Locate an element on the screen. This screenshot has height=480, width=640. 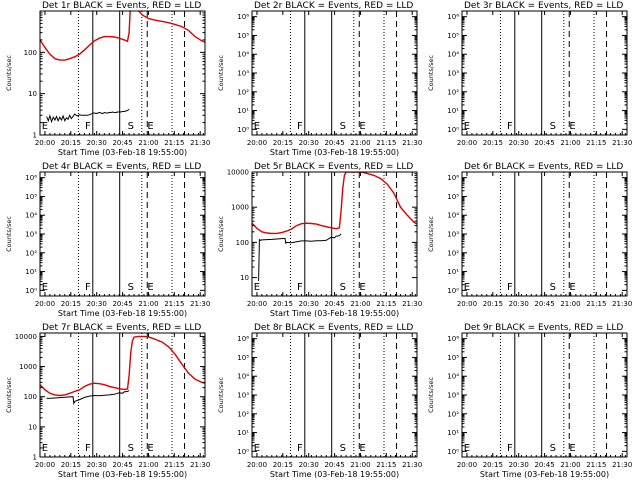
panel-title: Det 6r BLACK = Events, RED = LLD is located at coordinates (543, 167).